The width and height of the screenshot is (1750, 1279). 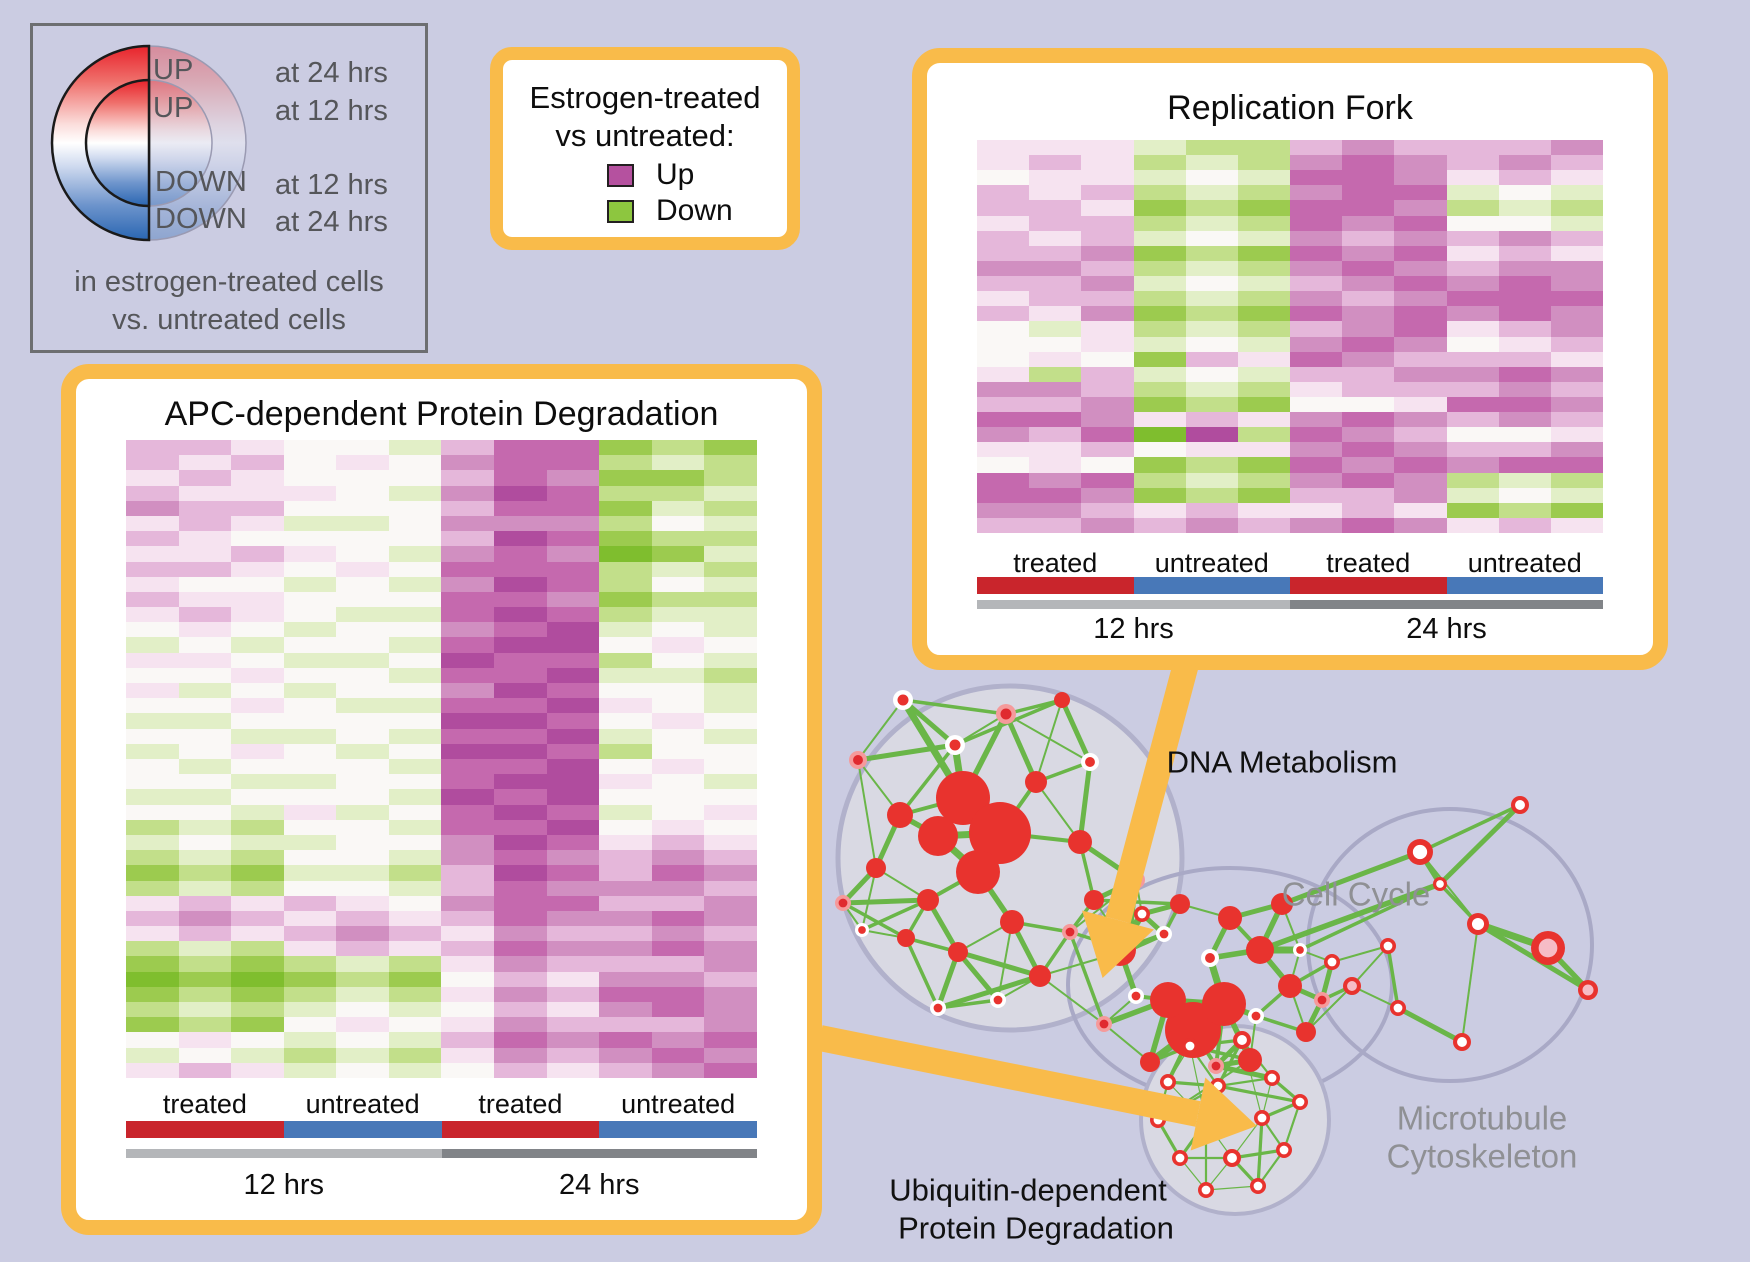 What do you see at coordinates (284, 1185) in the screenshot?
I see `time-label: 12 hrs` at bounding box center [284, 1185].